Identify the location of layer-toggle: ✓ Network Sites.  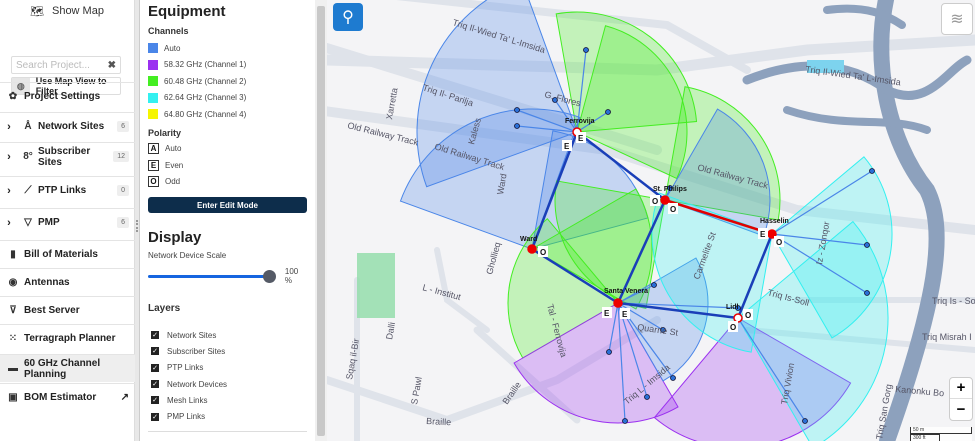
(184, 335).